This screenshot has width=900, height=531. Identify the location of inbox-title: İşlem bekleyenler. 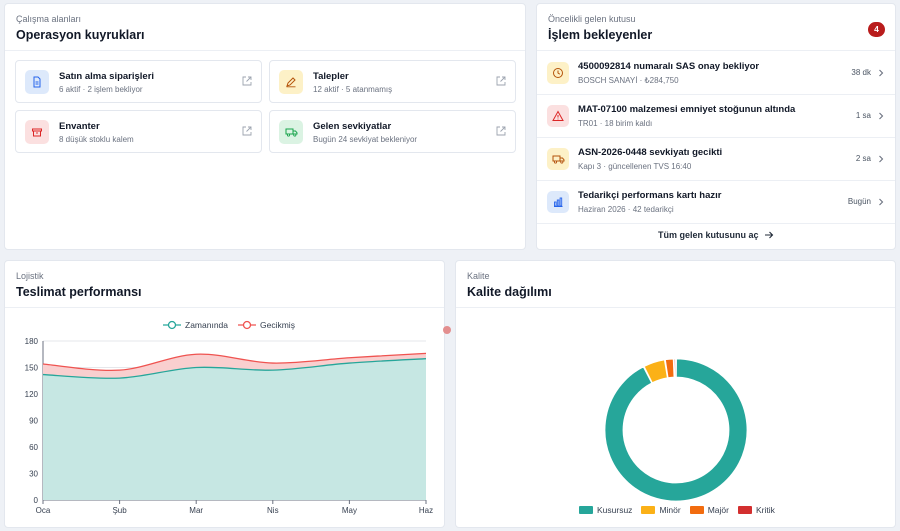
(600, 35).